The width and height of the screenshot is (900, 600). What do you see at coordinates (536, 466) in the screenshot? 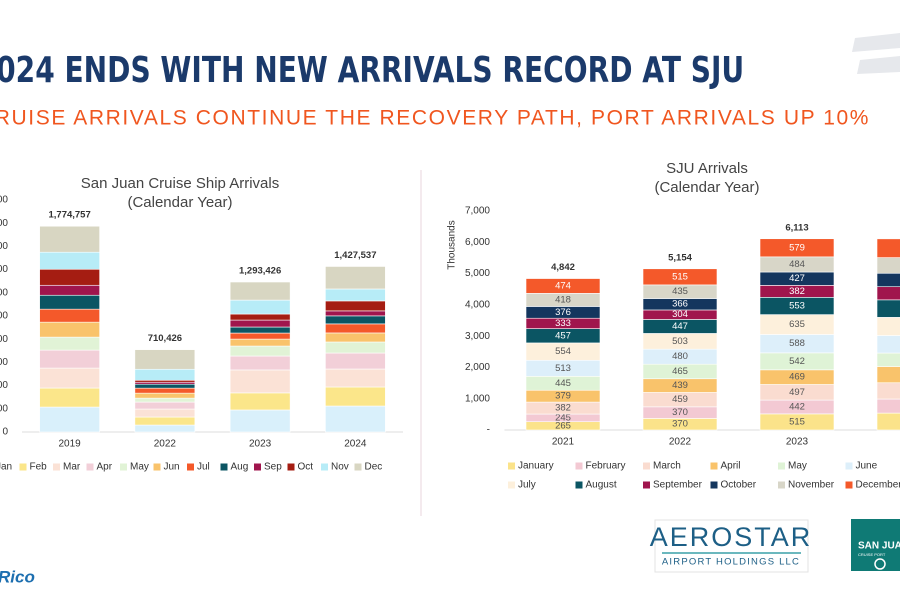
I see `legend-label: January` at bounding box center [536, 466].